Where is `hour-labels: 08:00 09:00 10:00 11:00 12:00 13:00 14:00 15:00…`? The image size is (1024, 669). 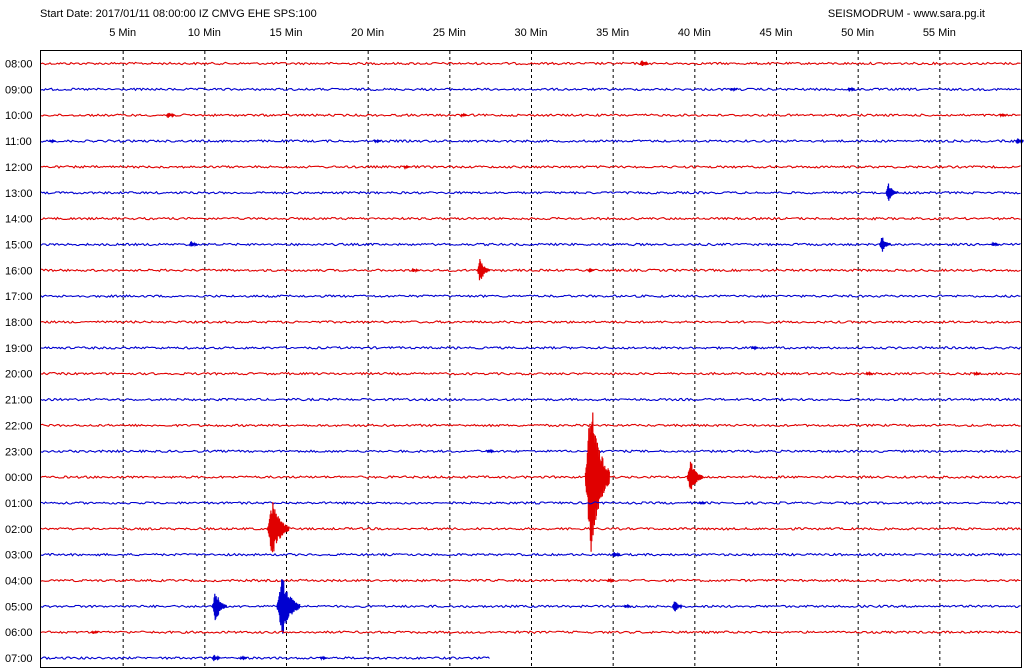
hour-labels: 08:00 09:00 10:00 11:00 12:00 13:00 14:00 15:00… is located at coordinates (19, 362).